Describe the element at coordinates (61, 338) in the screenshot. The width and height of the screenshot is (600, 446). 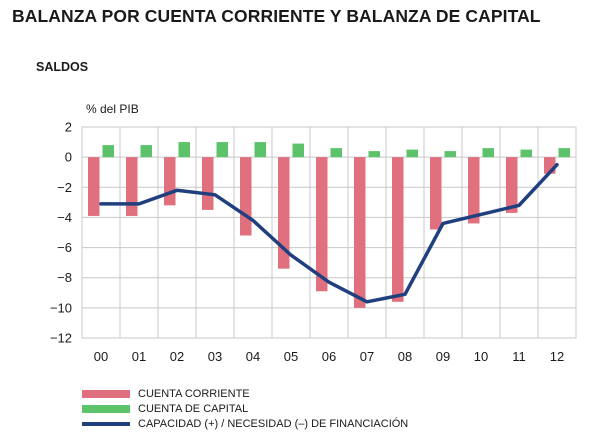
I see `y-tick-label: −12` at that location.